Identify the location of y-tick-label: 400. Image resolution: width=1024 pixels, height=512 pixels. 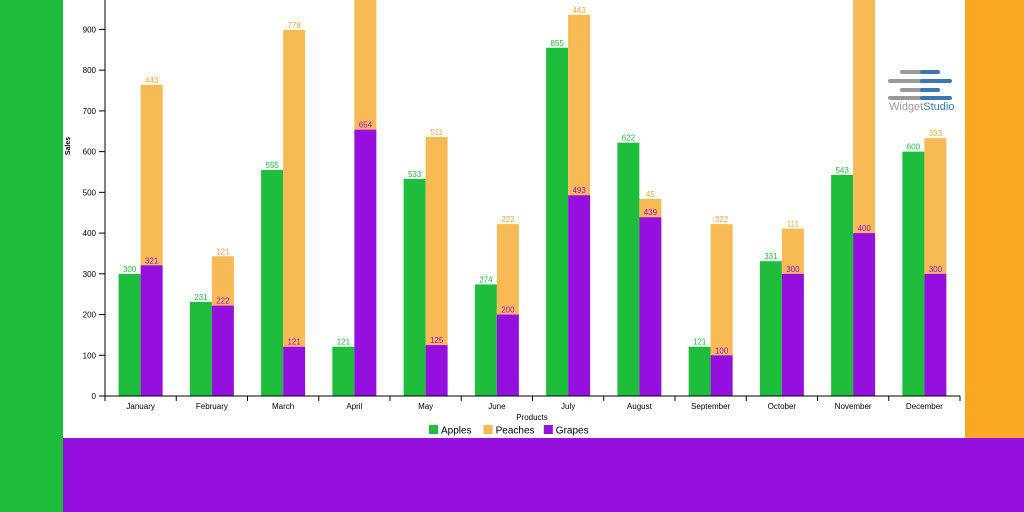
(90, 233).